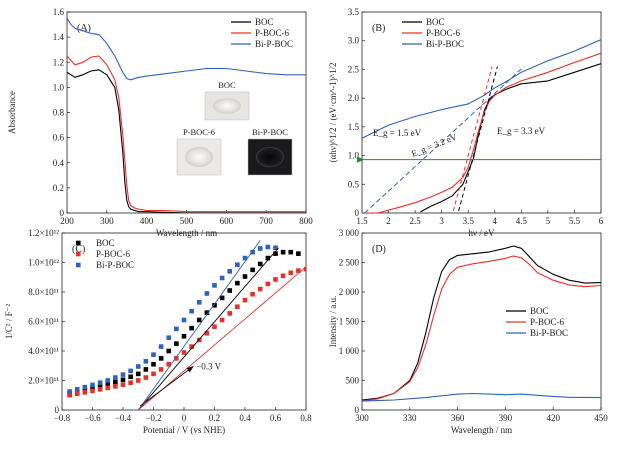  I want to click on x-tick-label: 0.2, so click(214, 418).